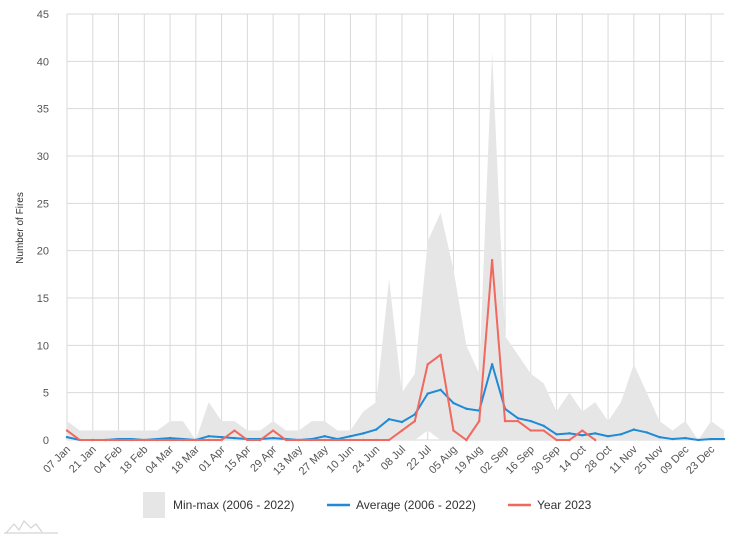  Describe the element at coordinates (43, 346) in the screenshot. I see `y-tick-label: 10` at that location.